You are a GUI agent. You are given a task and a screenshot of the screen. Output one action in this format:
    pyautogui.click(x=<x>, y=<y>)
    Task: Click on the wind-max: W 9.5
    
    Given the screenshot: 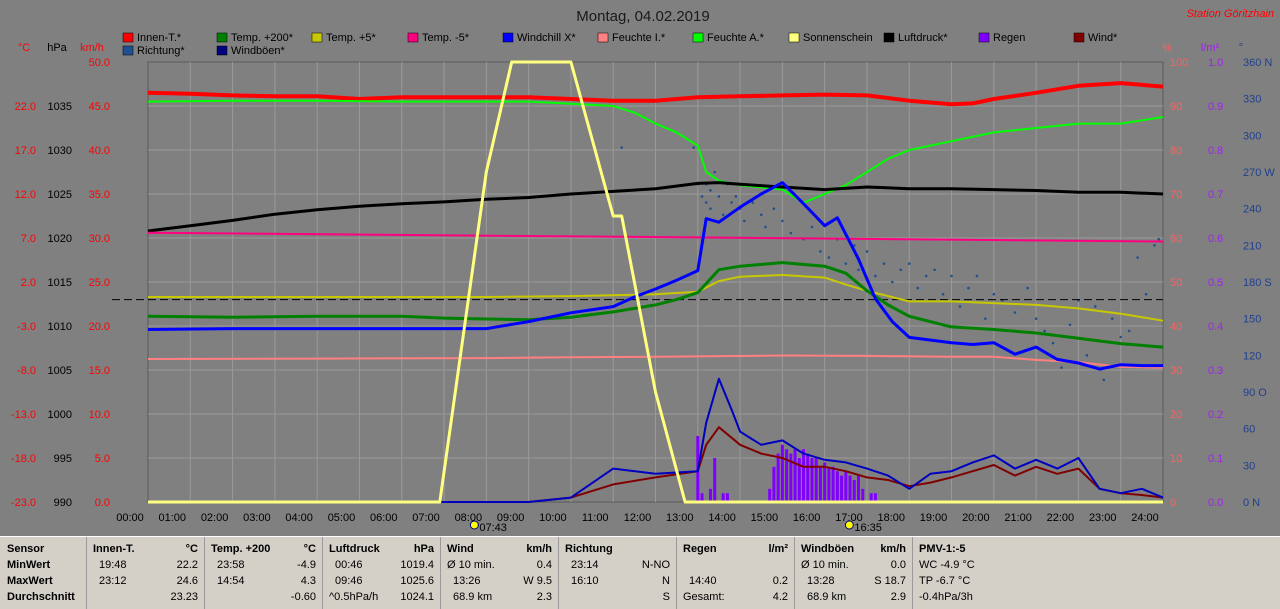 What is the action you would take?
    pyautogui.click(x=537, y=581)
    